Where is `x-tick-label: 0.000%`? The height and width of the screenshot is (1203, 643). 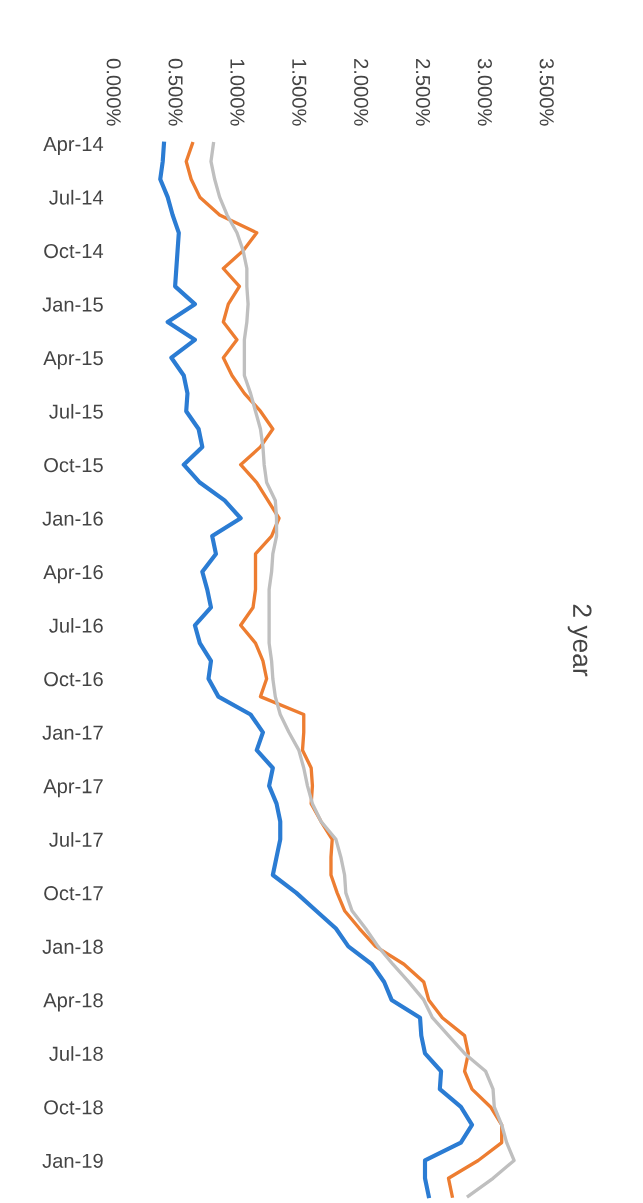
x-tick-label: 0.000% is located at coordinates (113, 92).